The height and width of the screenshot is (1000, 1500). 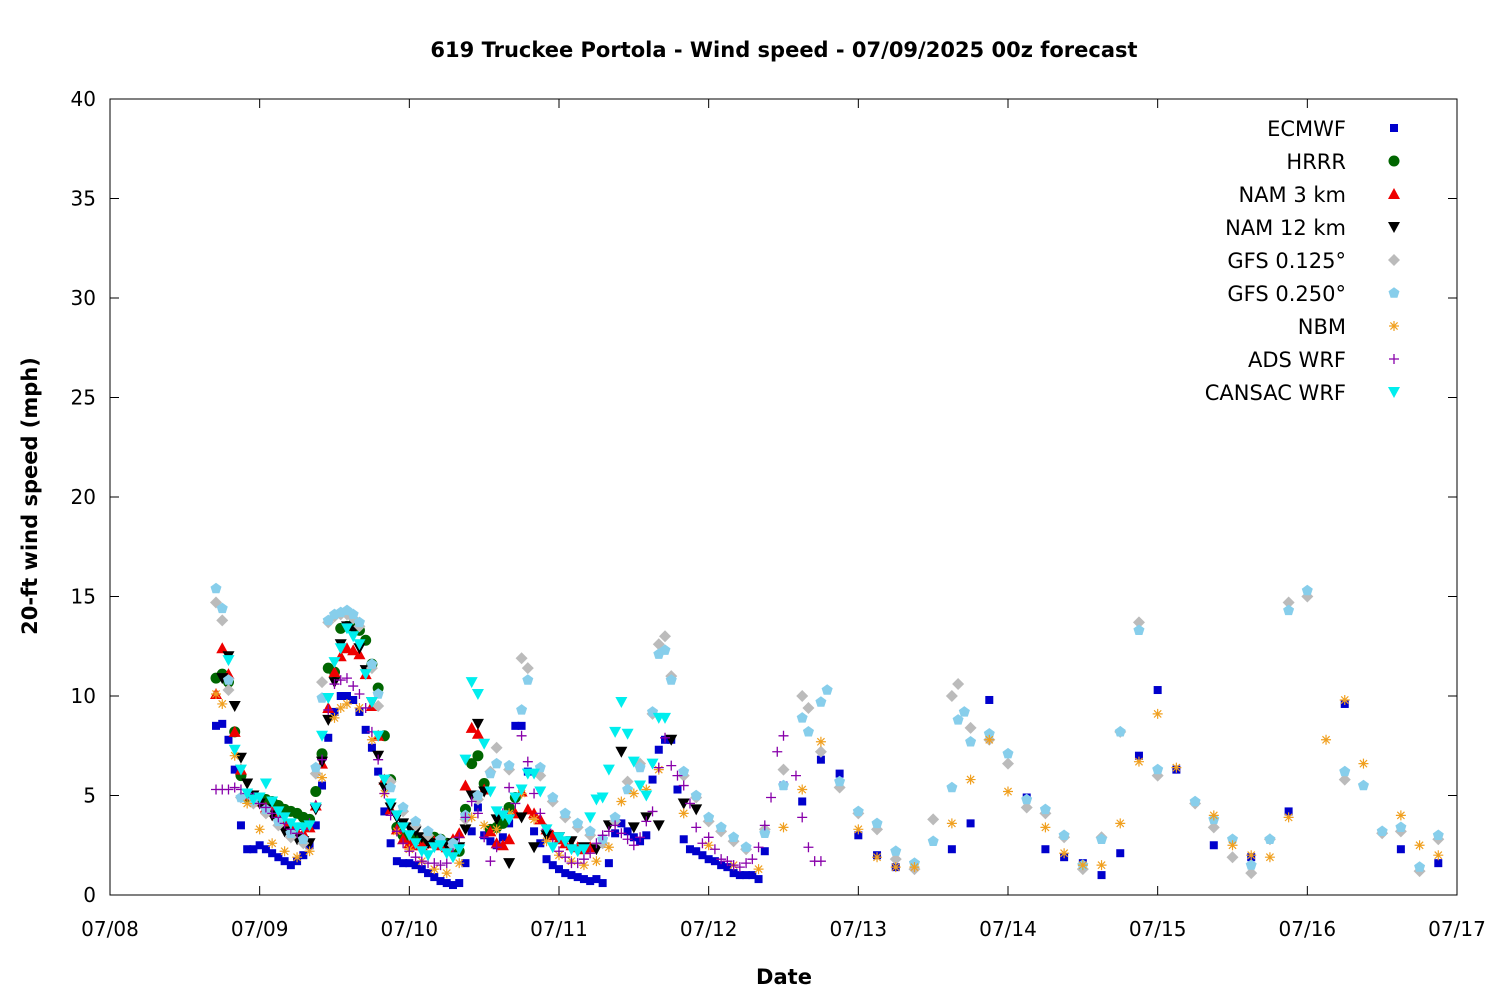 I want to click on x-tick-label: 07/13, so click(x=859, y=929).